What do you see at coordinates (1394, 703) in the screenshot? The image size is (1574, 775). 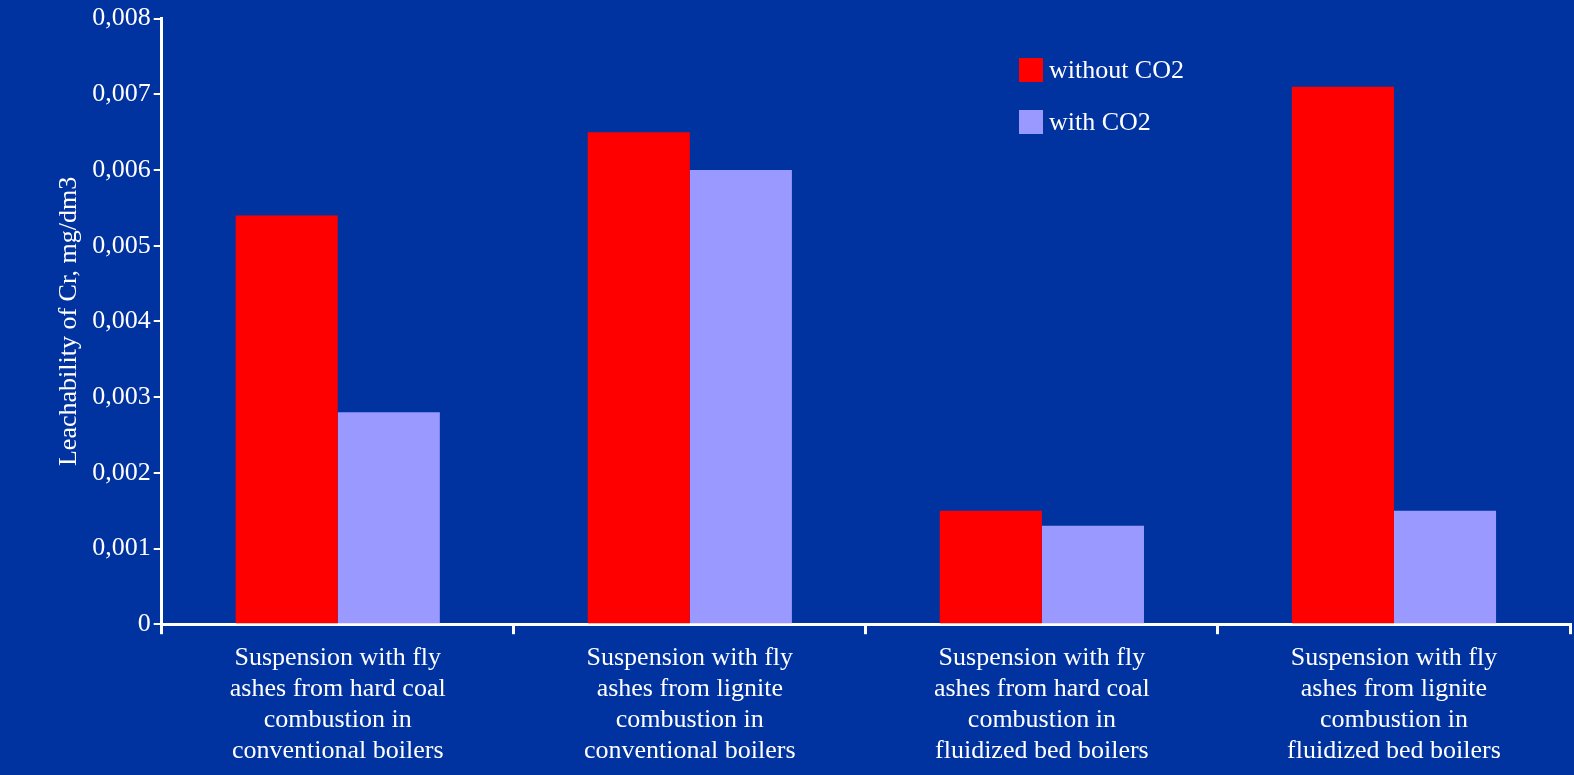 I see `x-tick-label: Suspension with fly ashes from lignite combustion in fluidized bed boilers` at bounding box center [1394, 703].